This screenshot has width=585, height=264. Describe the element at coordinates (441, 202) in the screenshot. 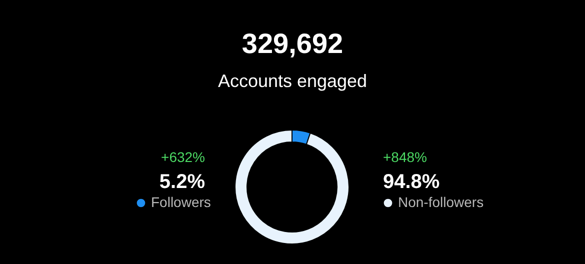

I see `legend-label: Non-followers` at that location.